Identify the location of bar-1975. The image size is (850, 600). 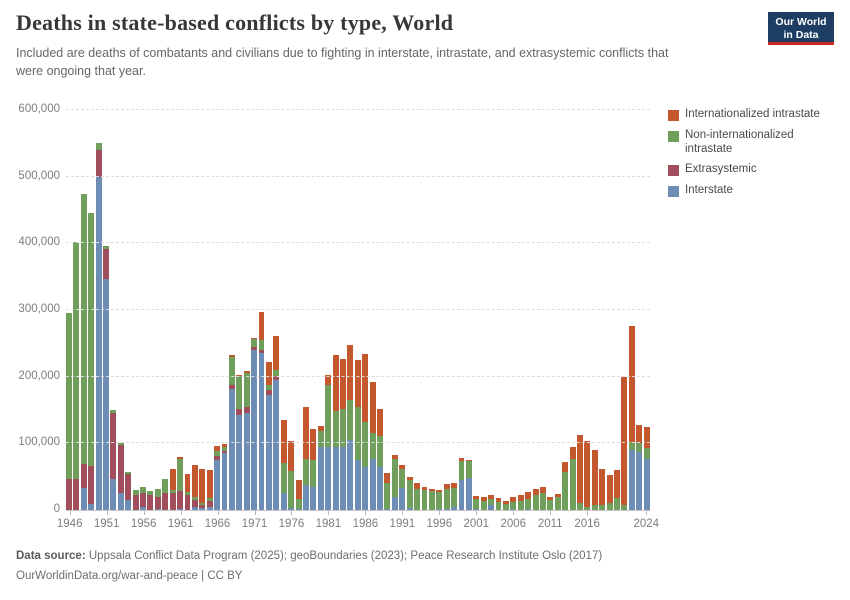
(283, 465).